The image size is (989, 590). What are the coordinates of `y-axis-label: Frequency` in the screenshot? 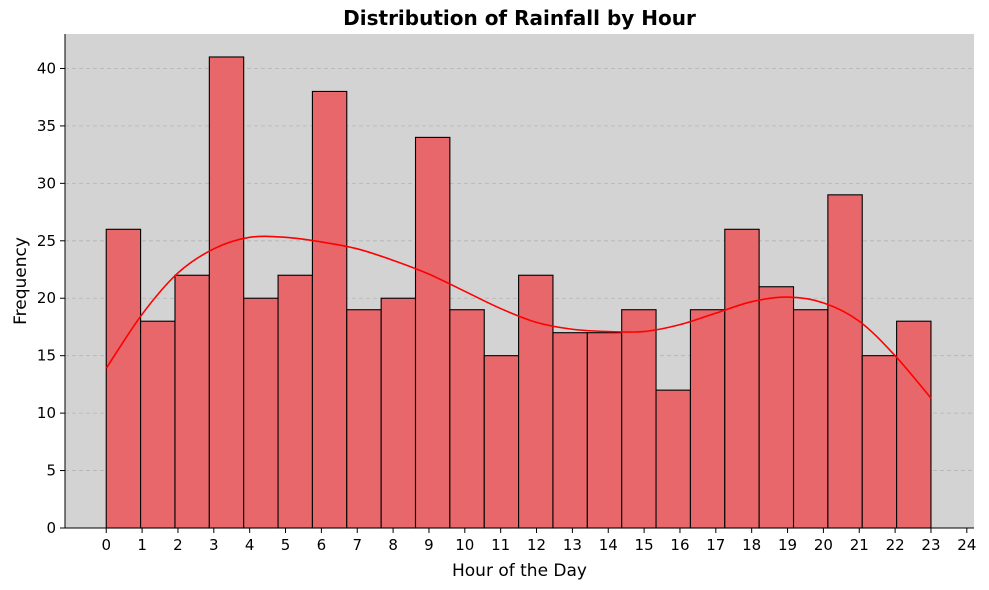 It's located at (21, 281).